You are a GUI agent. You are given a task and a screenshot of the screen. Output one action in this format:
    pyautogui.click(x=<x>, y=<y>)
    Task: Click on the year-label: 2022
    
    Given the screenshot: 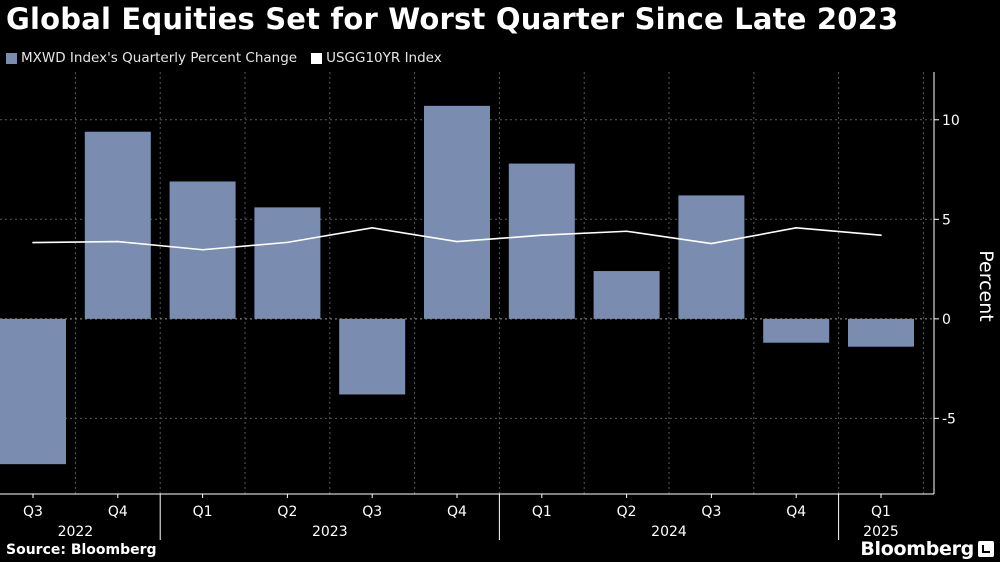 What is the action you would take?
    pyautogui.click(x=76, y=532)
    